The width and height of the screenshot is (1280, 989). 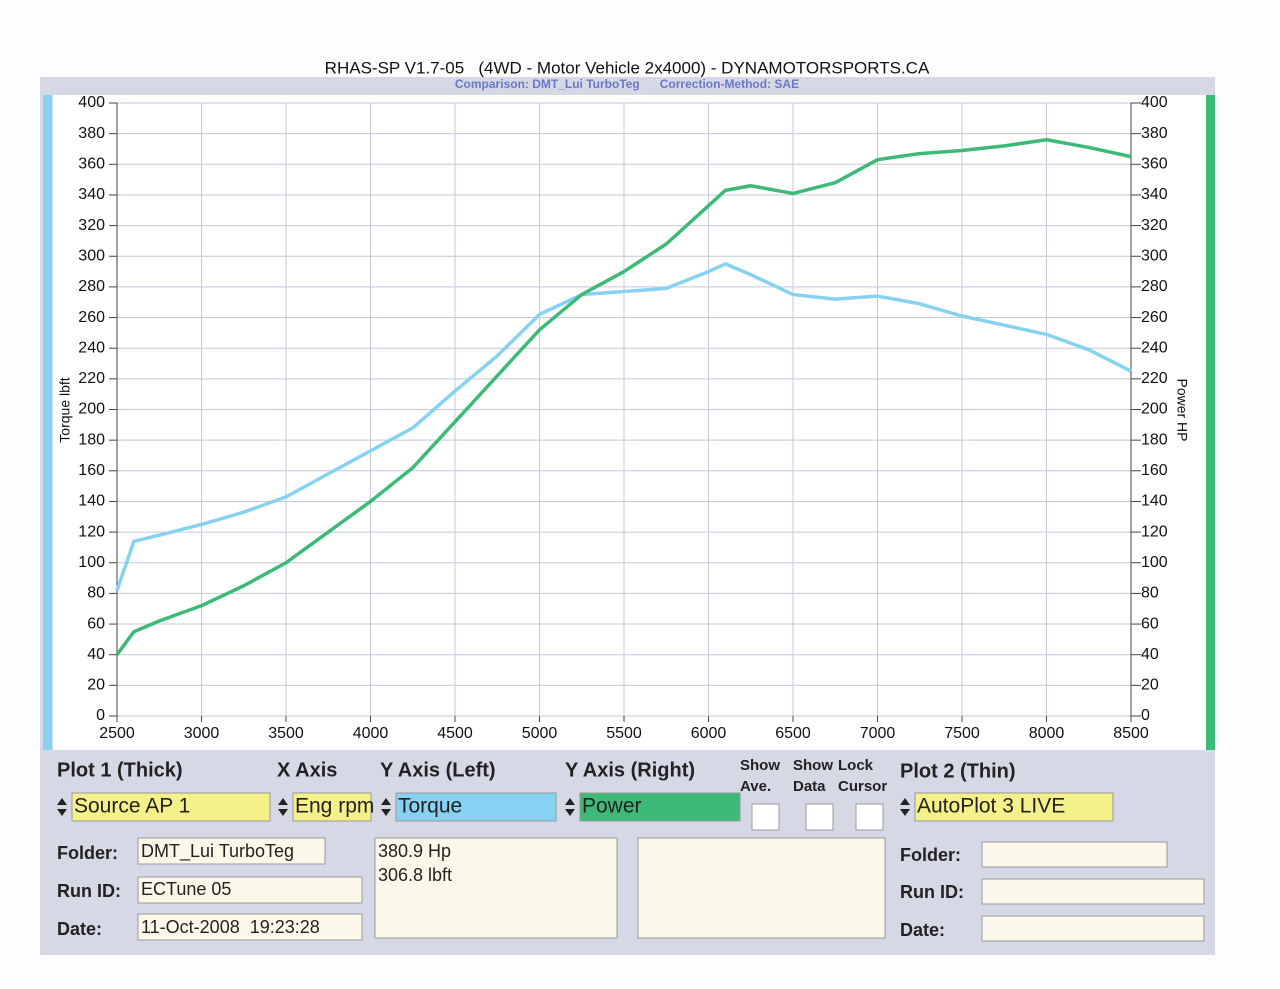 What do you see at coordinates (809, 786) in the screenshot?
I see `checkbox-label: Data` at bounding box center [809, 786].